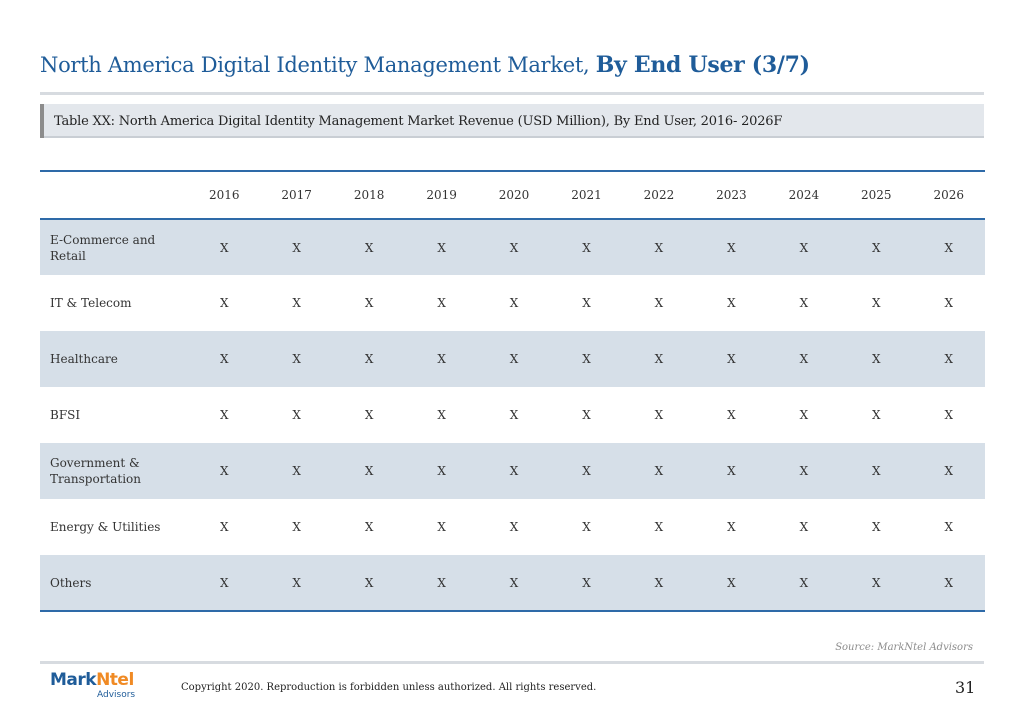 Image resolution: width=1023 pixels, height=708 pixels. What do you see at coordinates (224, 195) in the screenshot?
I see `year-header: 2016` at bounding box center [224, 195].